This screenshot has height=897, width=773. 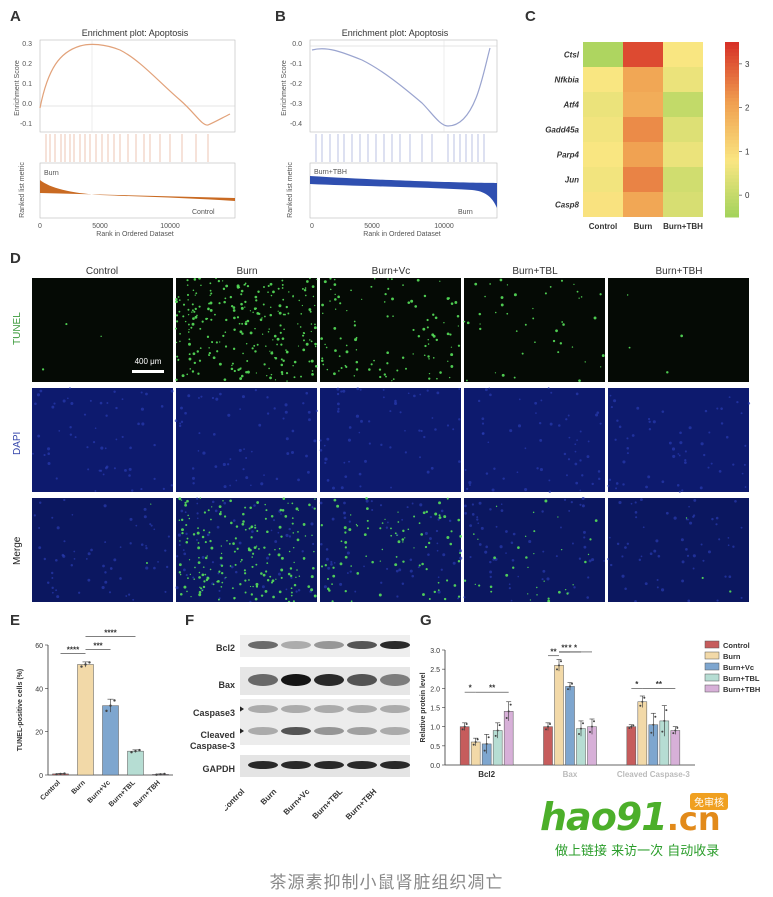 I want to click on panel-b-es-curve, so click(x=401, y=87).